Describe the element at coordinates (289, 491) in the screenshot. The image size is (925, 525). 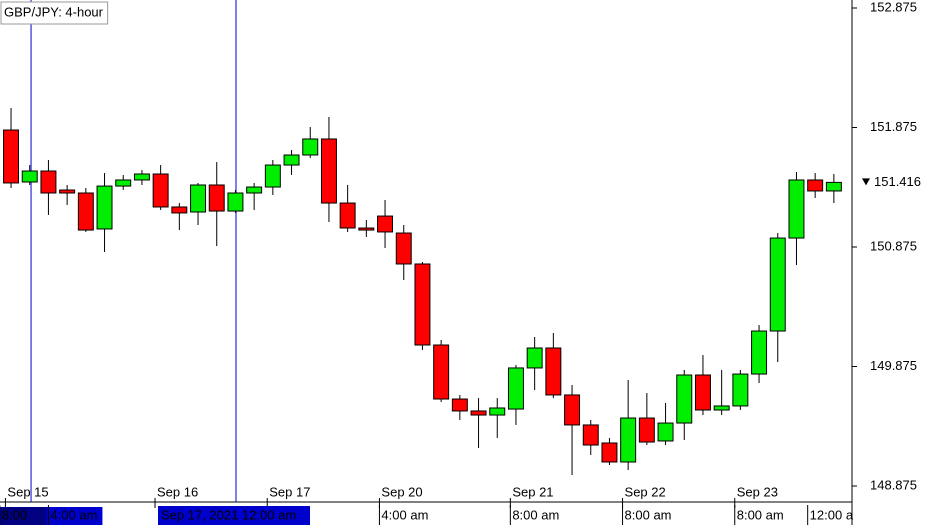
I see `x-tick-label: Sep 17` at that location.